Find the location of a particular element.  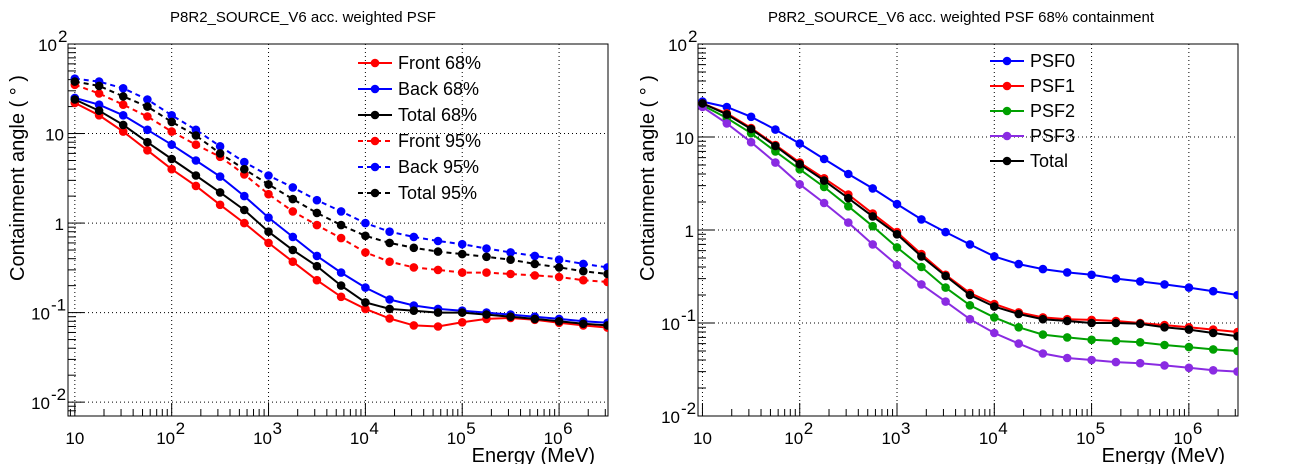

svg-text: 6 is located at coordinates (1197, 428).